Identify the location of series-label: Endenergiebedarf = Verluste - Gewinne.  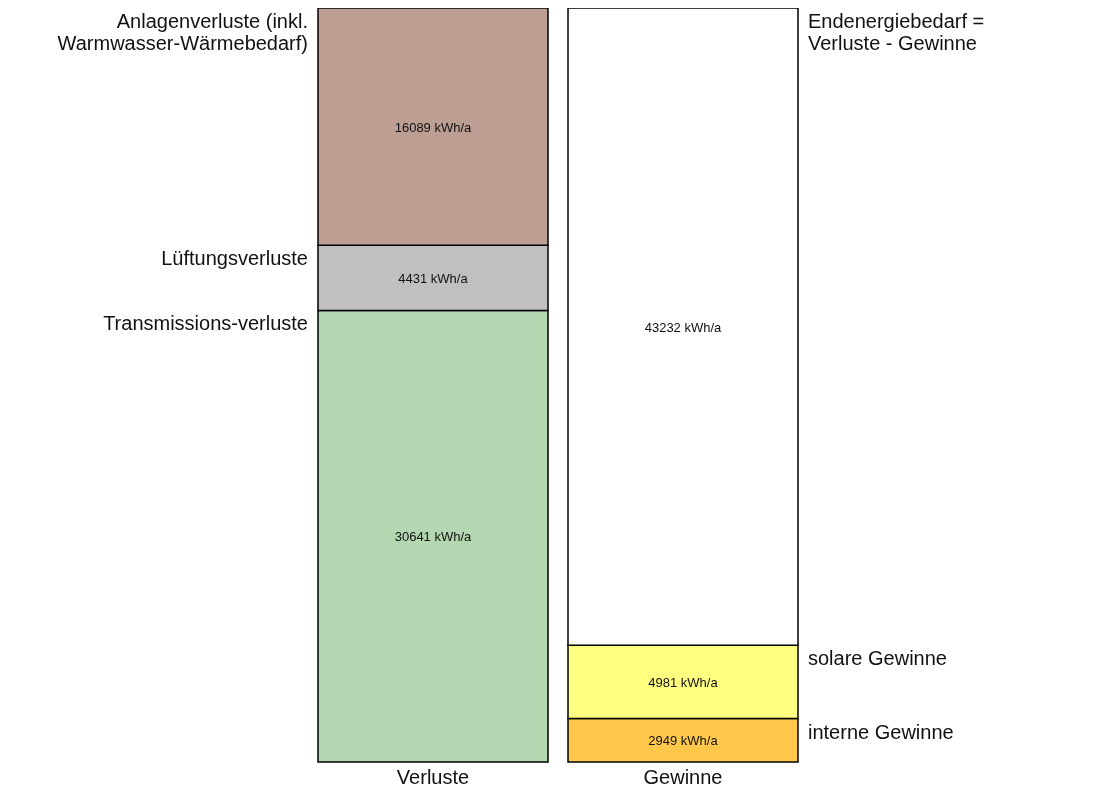
(896, 32).